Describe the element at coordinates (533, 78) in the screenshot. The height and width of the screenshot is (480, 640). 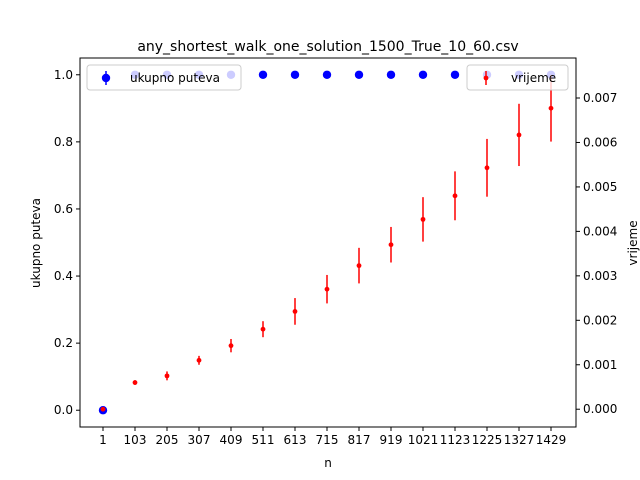
I see `legend-right-label: vrijeme` at that location.